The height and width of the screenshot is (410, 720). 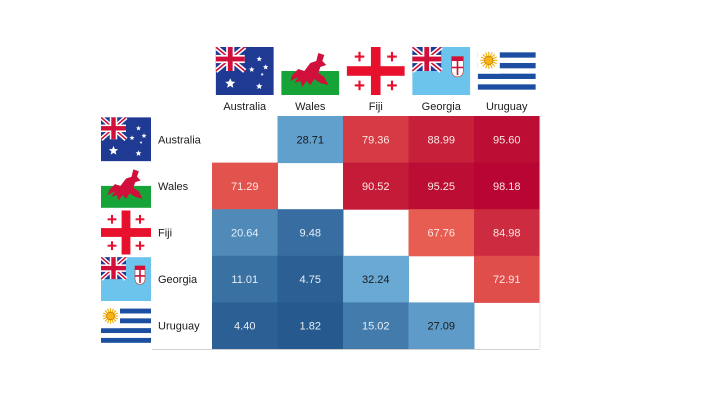 I want to click on row-flags, so click(x=126, y=232).